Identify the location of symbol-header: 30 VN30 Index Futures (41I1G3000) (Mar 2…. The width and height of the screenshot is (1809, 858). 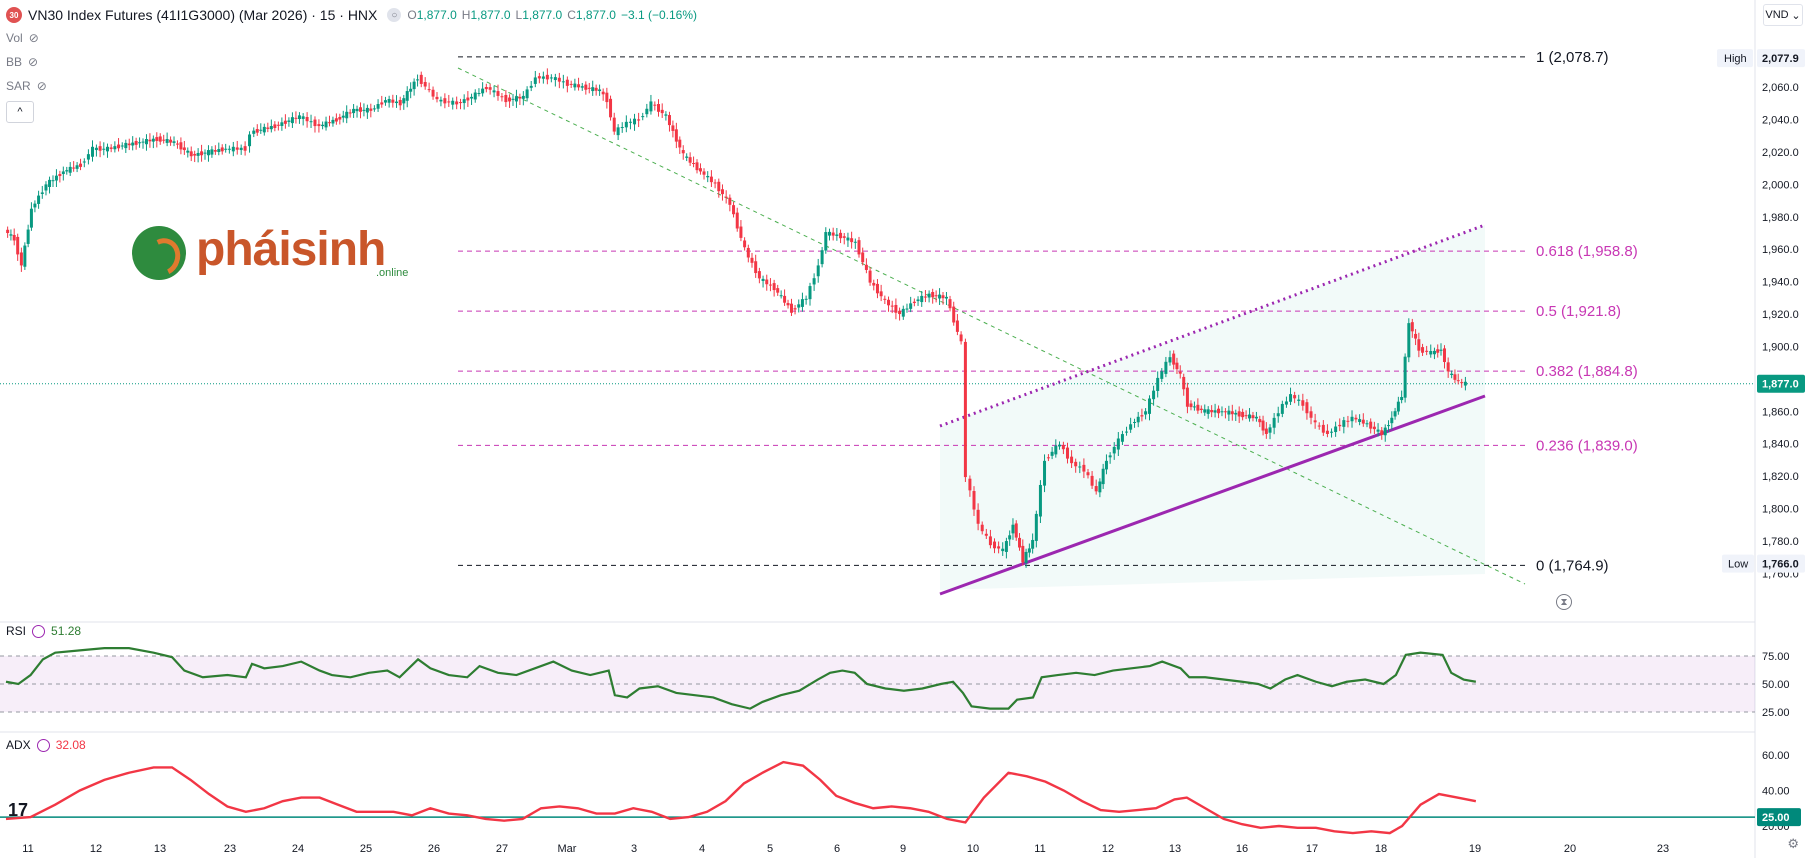
(354, 15).